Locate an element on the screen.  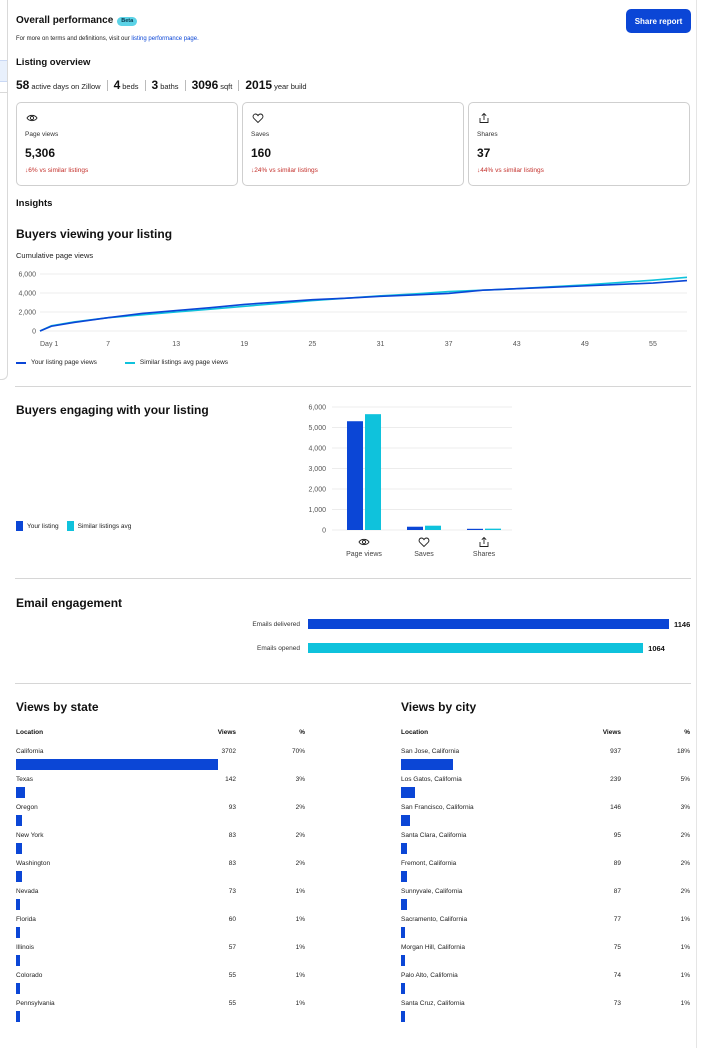
location-name: Washington is located at coordinates (33, 863).